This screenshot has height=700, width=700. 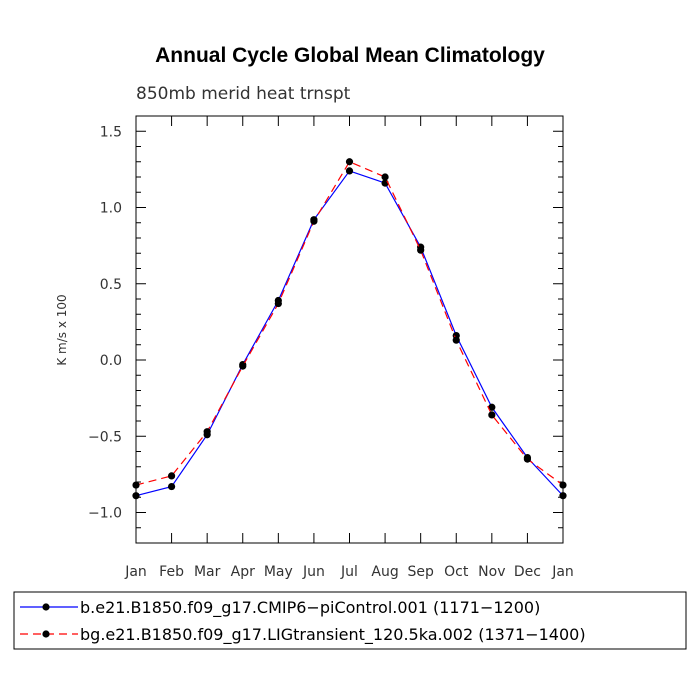 I want to click on x-tick-label: Jul, so click(x=349, y=572).